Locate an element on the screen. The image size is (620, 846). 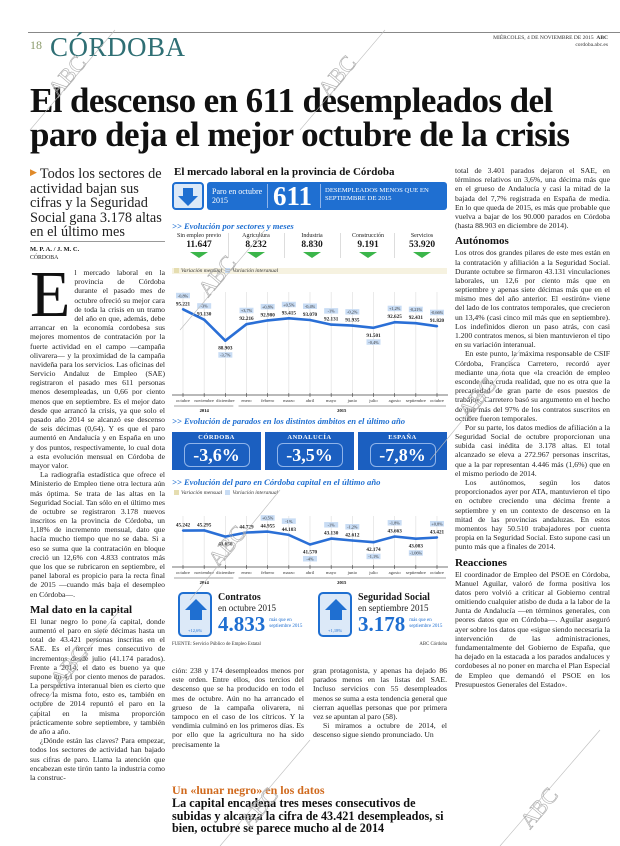
text: 8.830 is located at coordinates (312, 245).